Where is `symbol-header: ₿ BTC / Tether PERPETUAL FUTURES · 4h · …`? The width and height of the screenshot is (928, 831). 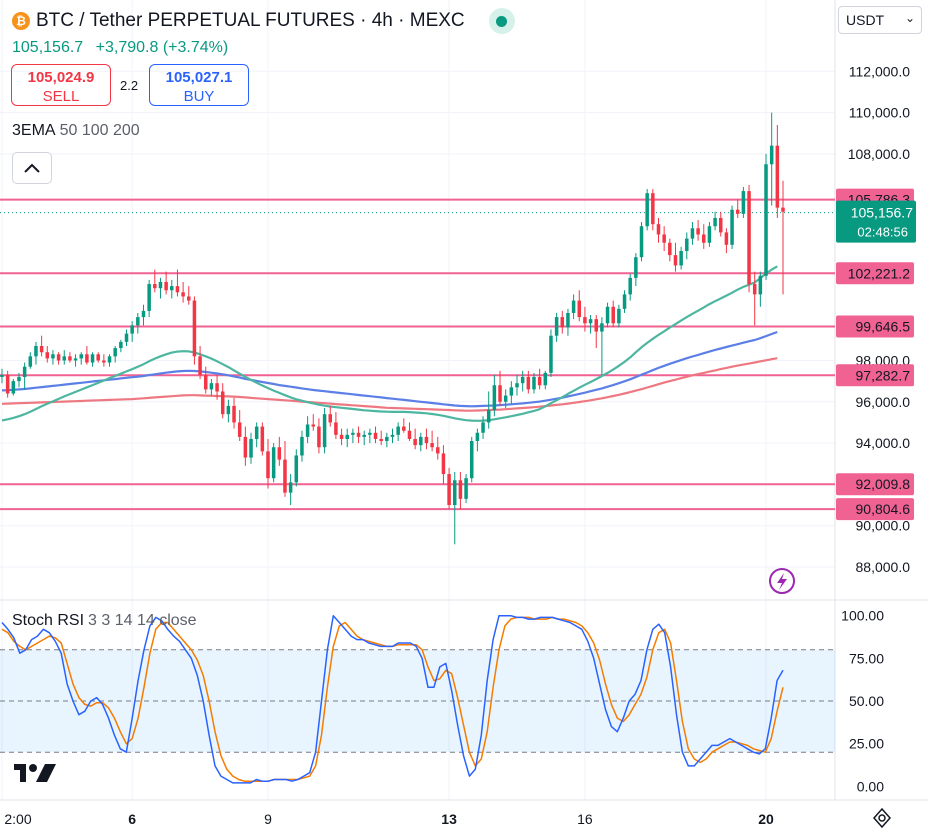 symbol-header: ₿ BTC / Tether PERPETUAL FUTURES · 4h · … is located at coordinates (263, 21).